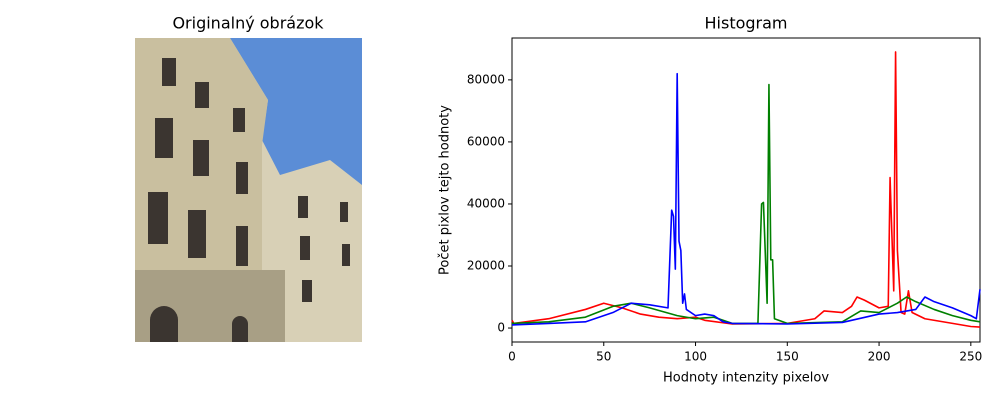 The height and width of the screenshot is (404, 1000). What do you see at coordinates (746, 23) in the screenshot?
I see `chart-title: Histogram` at bounding box center [746, 23].